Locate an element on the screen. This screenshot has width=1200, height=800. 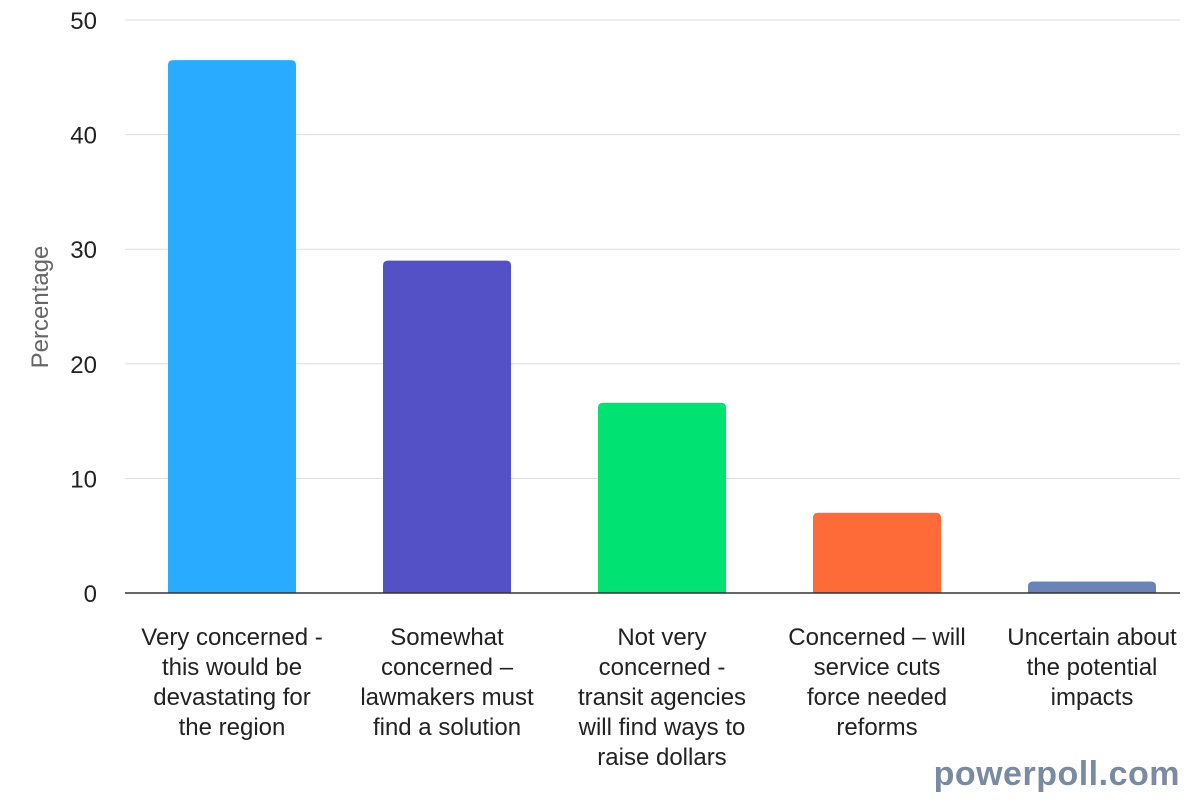
x-category-label-line: reforms is located at coordinates (876, 727).